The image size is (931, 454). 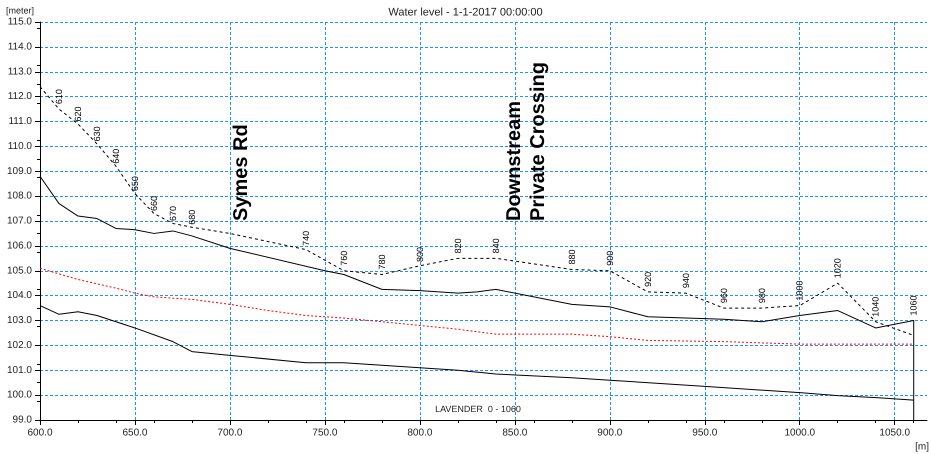 What do you see at coordinates (761, 296) in the screenshot?
I see `annotation: 980` at bounding box center [761, 296].